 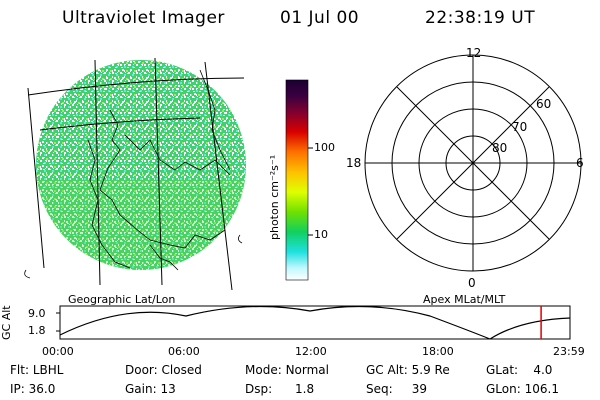 What do you see at coordinates (313, 322) in the screenshot?
I see `altitude-plot` at bounding box center [313, 322].